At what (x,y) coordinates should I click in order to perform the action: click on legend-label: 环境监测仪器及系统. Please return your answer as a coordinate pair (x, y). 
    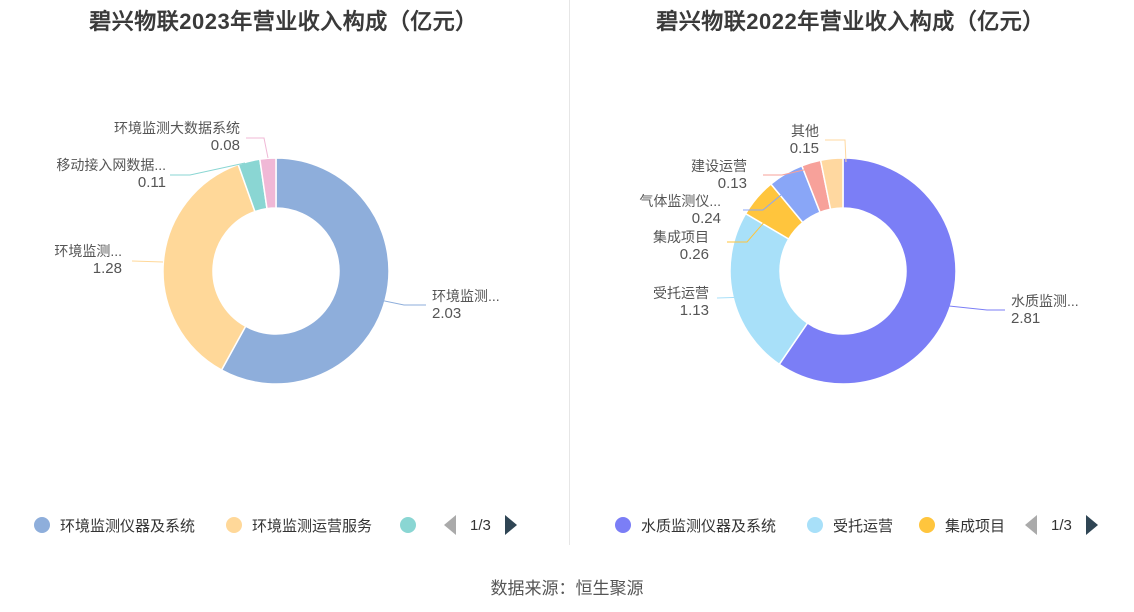
    Looking at the image, I should click on (128, 526).